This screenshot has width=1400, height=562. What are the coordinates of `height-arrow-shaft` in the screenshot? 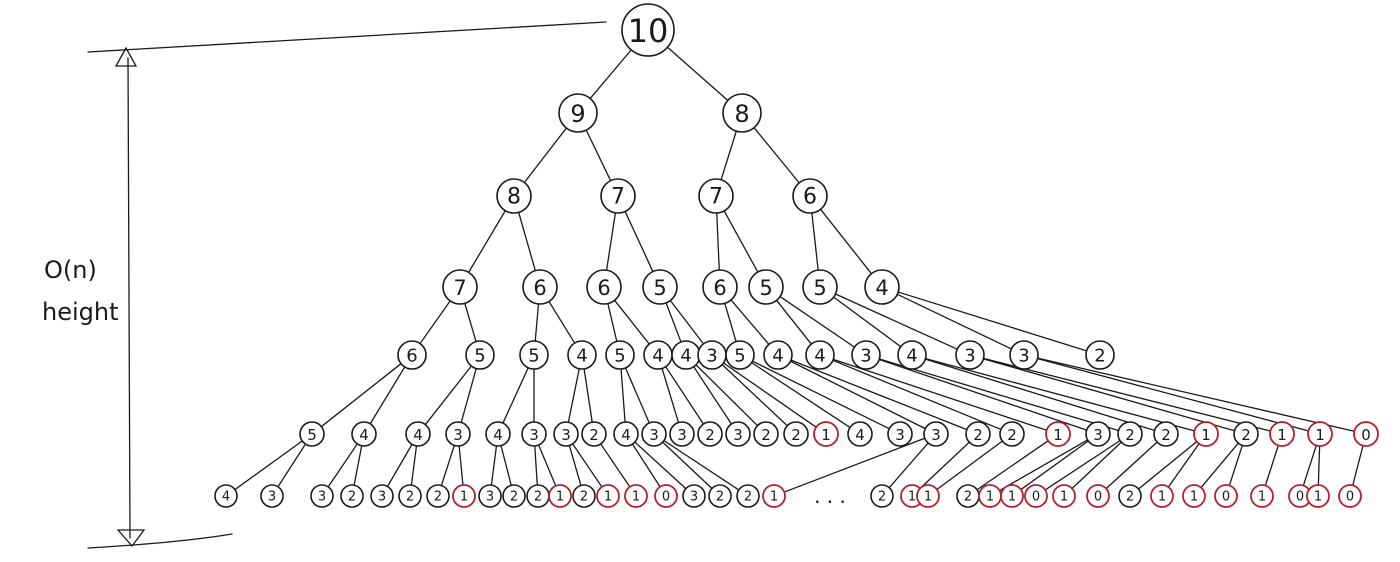 It's located at (129, 298).